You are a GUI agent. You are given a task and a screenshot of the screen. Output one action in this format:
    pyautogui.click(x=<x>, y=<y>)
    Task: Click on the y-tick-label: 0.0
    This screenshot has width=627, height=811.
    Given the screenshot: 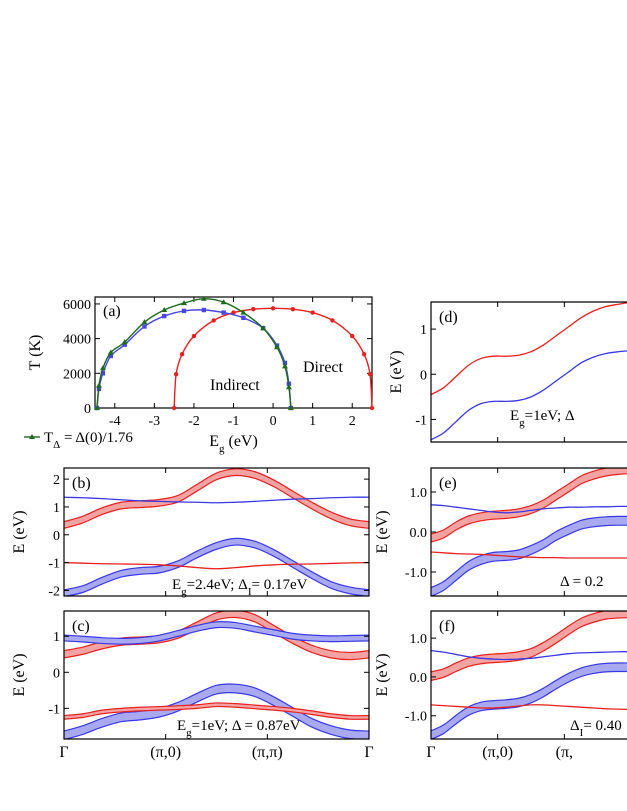 What is the action you would take?
    pyautogui.click(x=419, y=678)
    